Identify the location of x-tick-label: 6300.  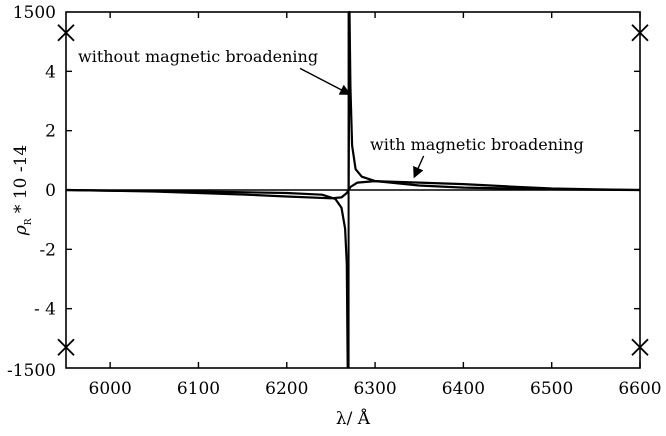
(374, 389).